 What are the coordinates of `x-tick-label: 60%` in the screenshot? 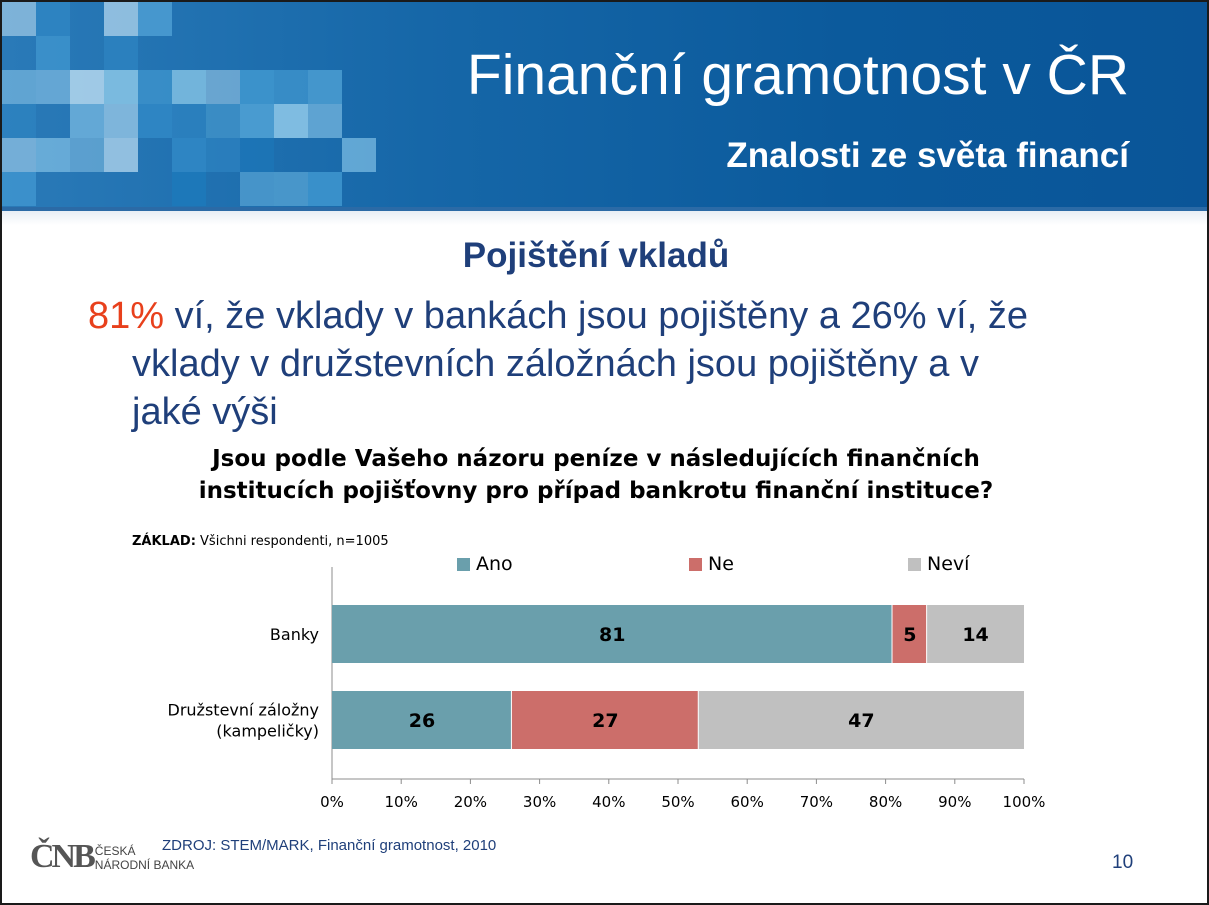 It's located at (747, 802).